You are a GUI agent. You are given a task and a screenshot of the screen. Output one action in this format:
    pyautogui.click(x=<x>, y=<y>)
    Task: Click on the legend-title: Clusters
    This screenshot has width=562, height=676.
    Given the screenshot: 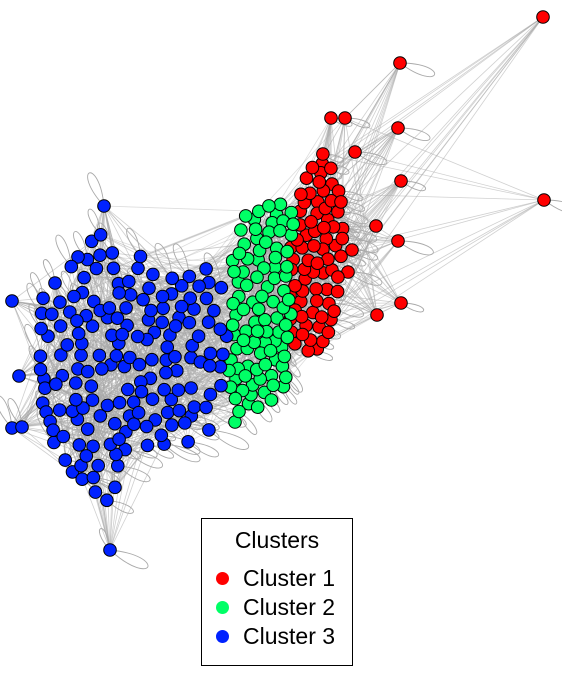 What is the action you would take?
    pyautogui.click(x=277, y=540)
    